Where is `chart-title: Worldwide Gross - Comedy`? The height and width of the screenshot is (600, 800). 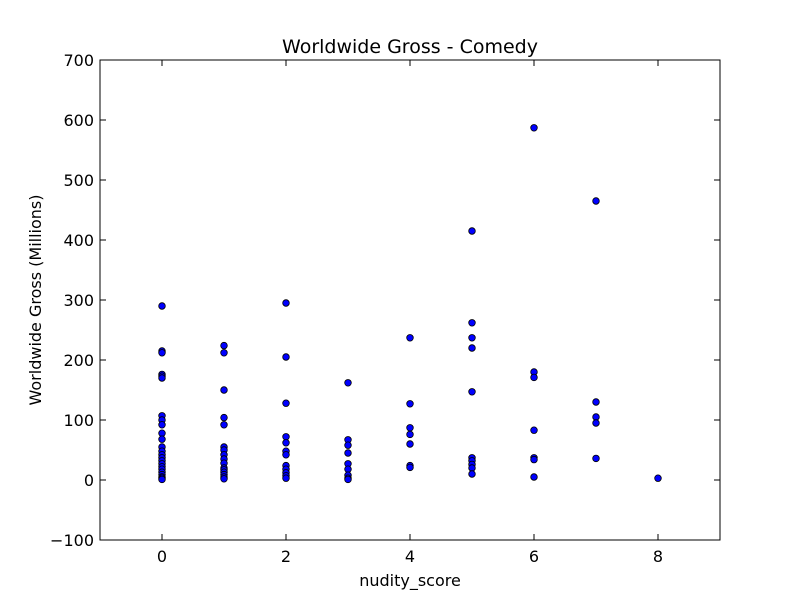 chart-title: Worldwide Gross - Comedy is located at coordinates (410, 47).